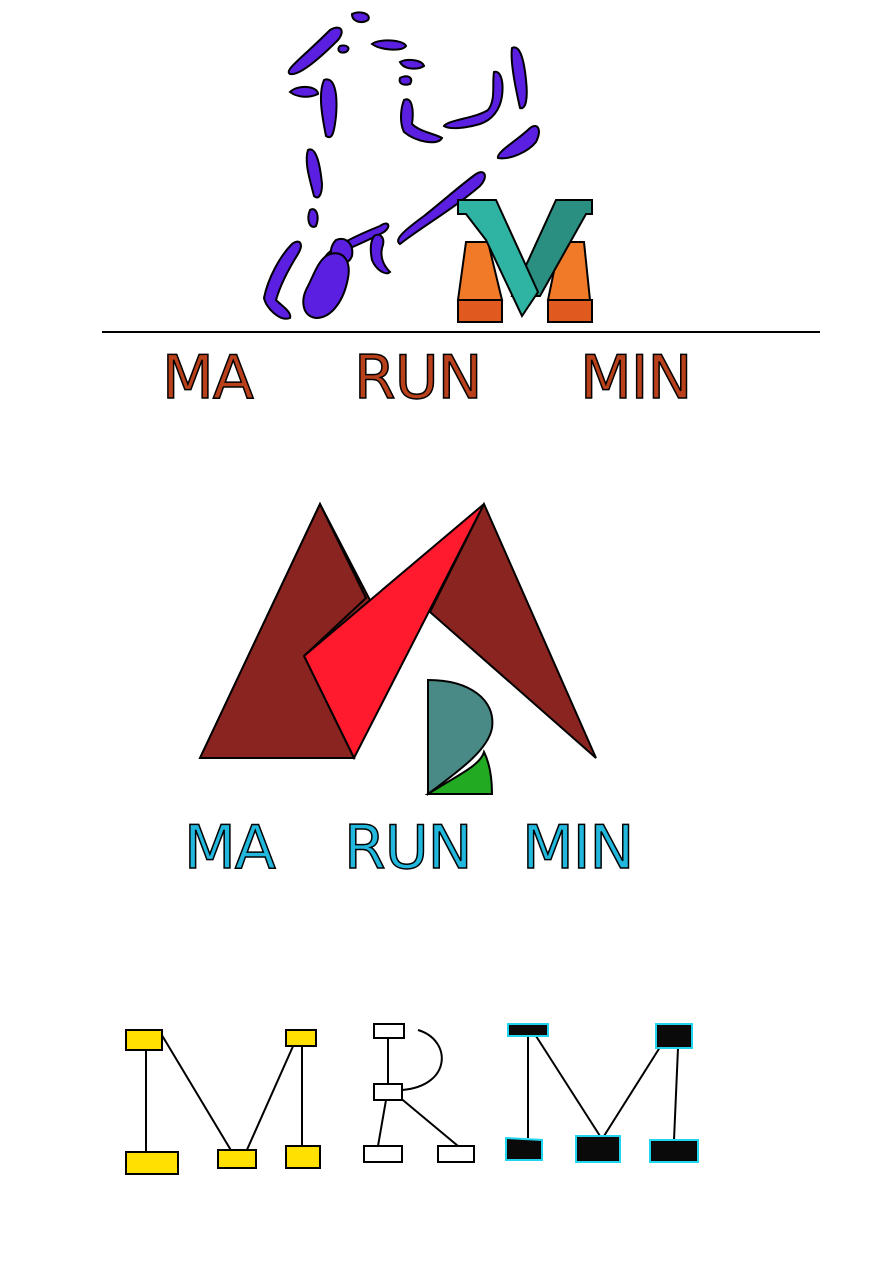 This screenshot has width=870, height=1286. What do you see at coordinates (401, 165) in the screenshot?
I see `runner-figure` at bounding box center [401, 165].